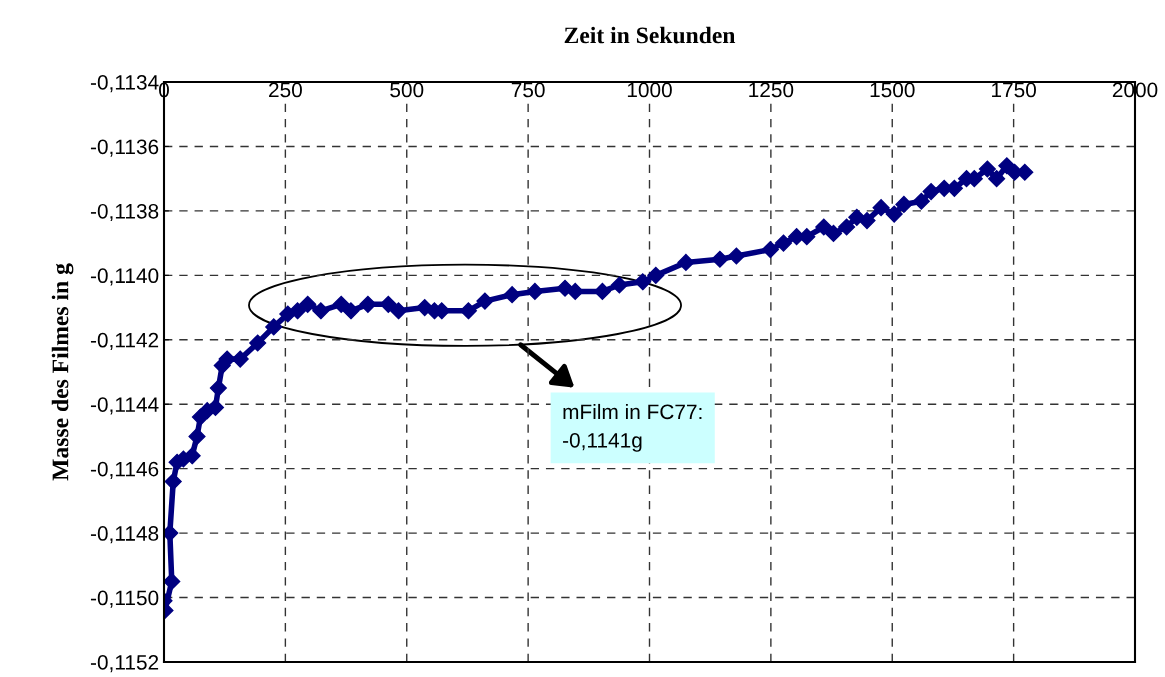  What do you see at coordinates (124, 84) in the screenshot?
I see `y-tick-label: -0,1134` at bounding box center [124, 84].